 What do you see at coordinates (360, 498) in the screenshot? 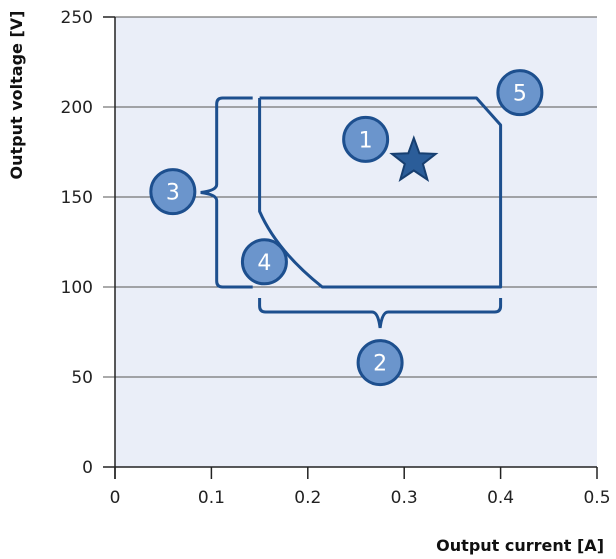
I see `x-tick-labels: 0 0.1 0.2 0.3 0.4 0.5` at bounding box center [360, 498].